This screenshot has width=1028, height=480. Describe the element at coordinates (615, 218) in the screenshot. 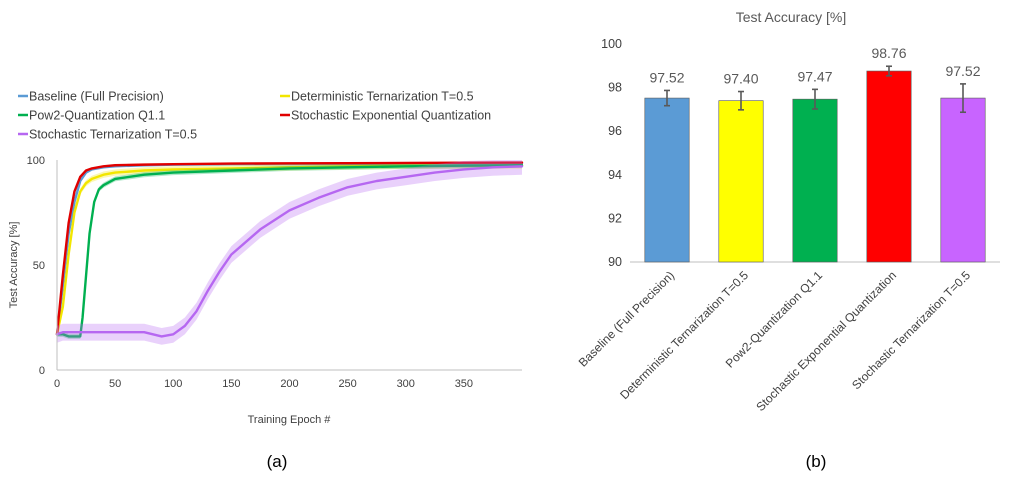

I see `bar-chart-y-tick: 92` at that location.